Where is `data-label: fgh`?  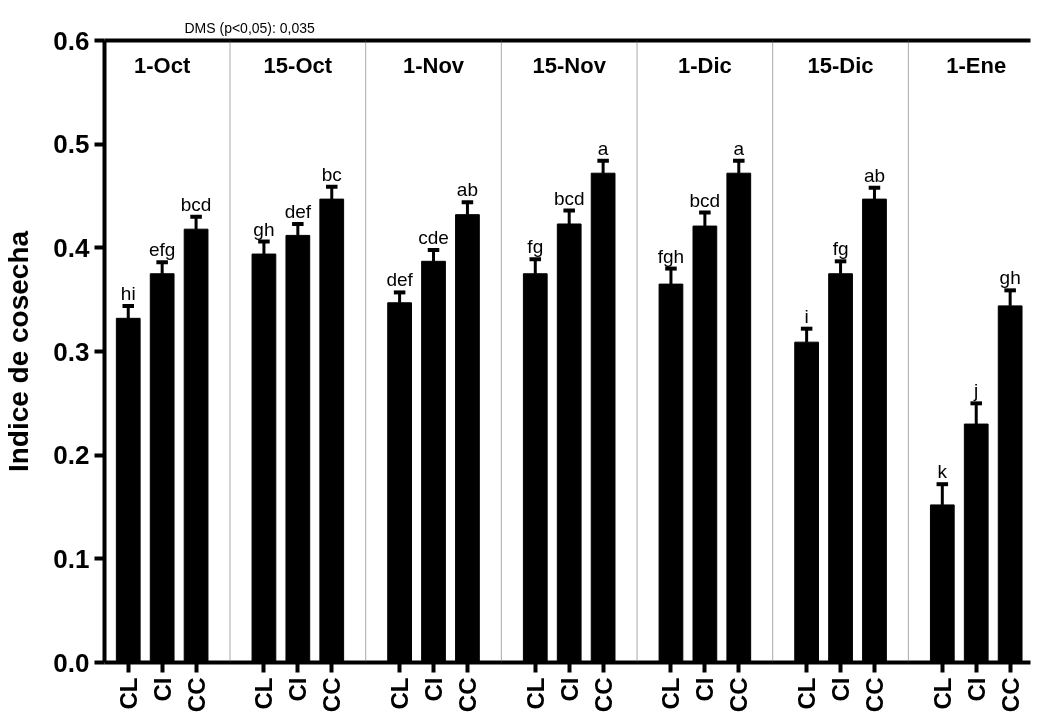 data-label: fgh is located at coordinates (671, 256).